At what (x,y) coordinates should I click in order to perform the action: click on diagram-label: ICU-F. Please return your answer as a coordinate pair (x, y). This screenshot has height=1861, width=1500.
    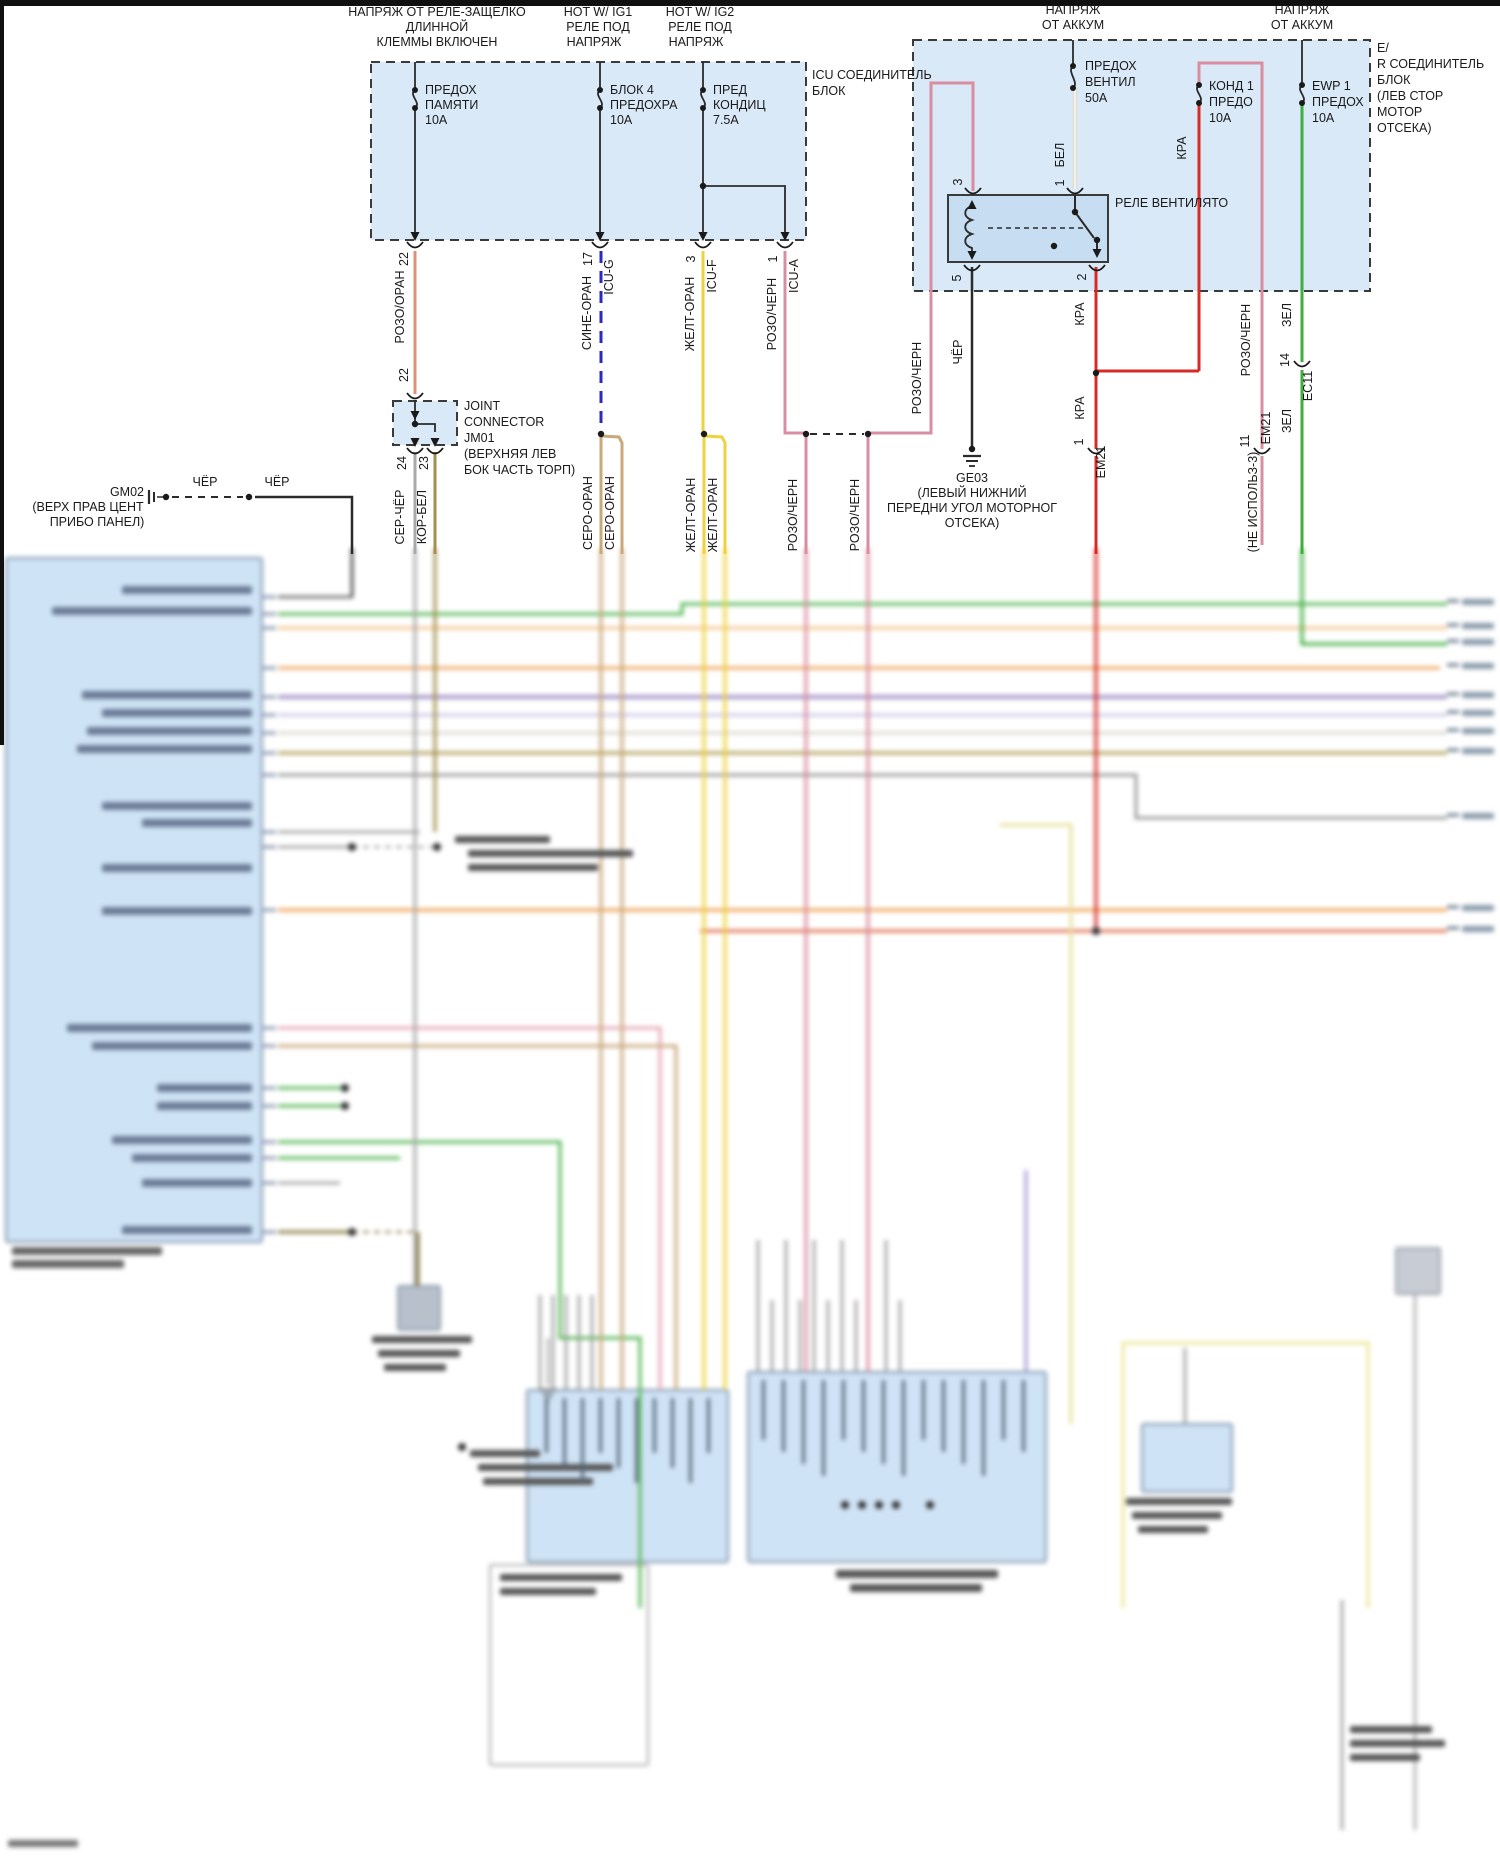
    Looking at the image, I should click on (712, 276).